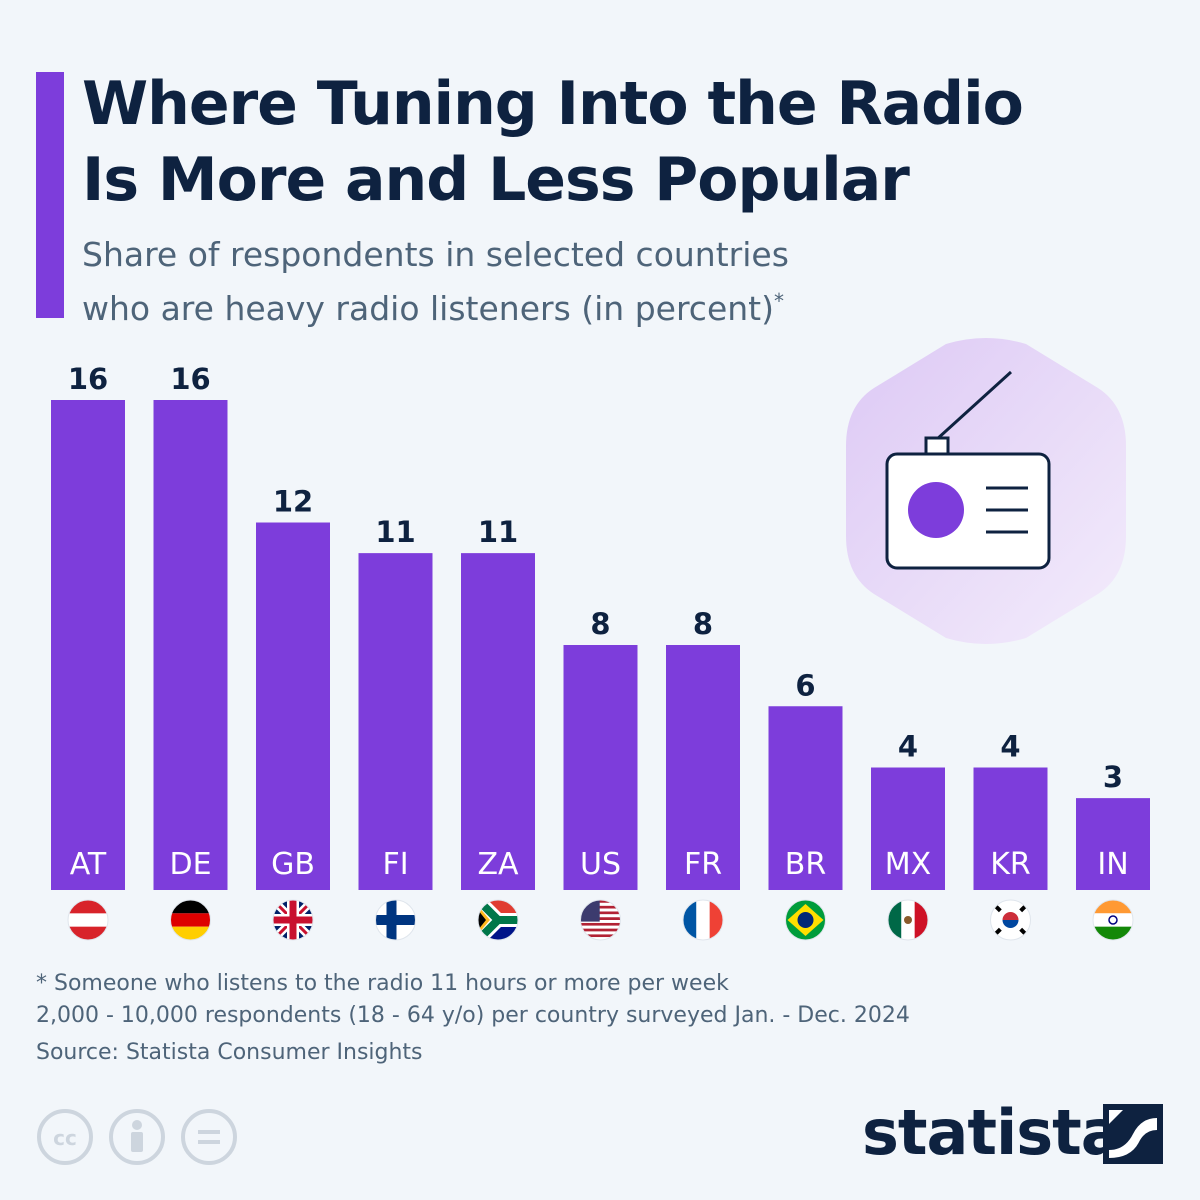 This screenshot has height=1200, width=1200. I want to click on radio-speaker, so click(936, 510).